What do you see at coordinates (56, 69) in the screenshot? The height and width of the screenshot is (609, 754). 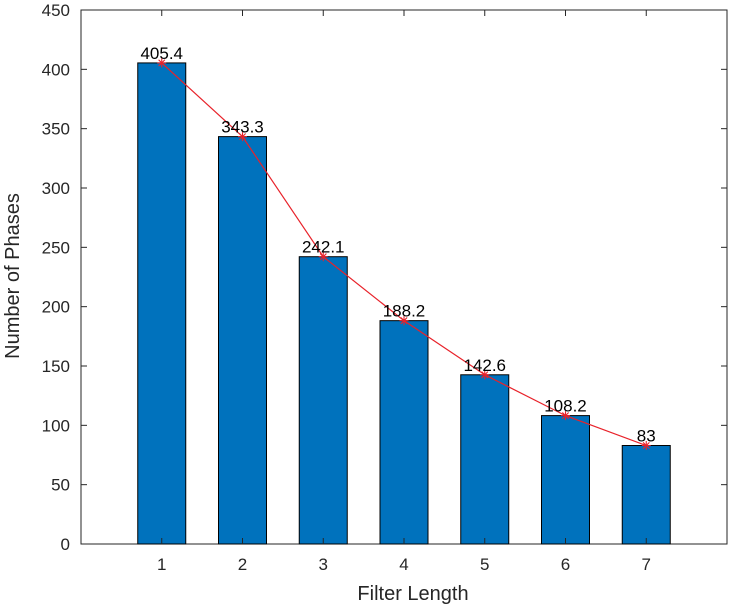 I see `y-tick-label: 400` at bounding box center [56, 69].